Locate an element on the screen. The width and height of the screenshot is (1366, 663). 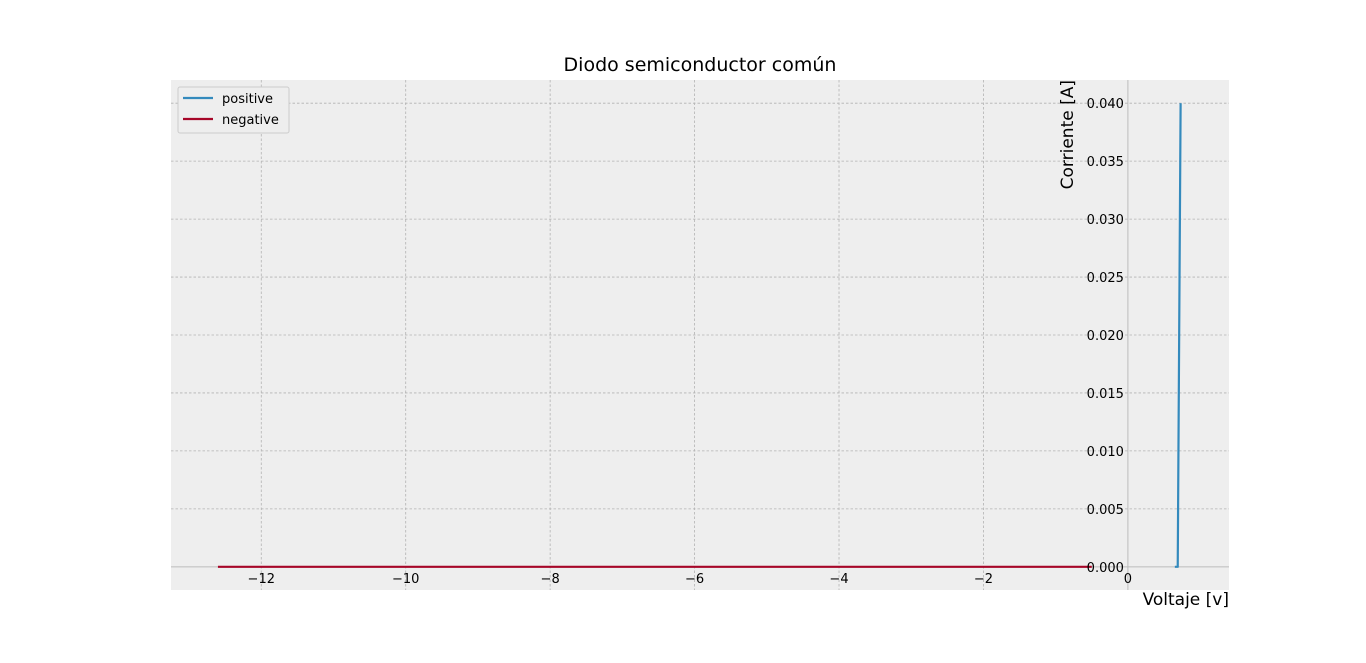
legend-label-negative: negative is located at coordinates (250, 120).